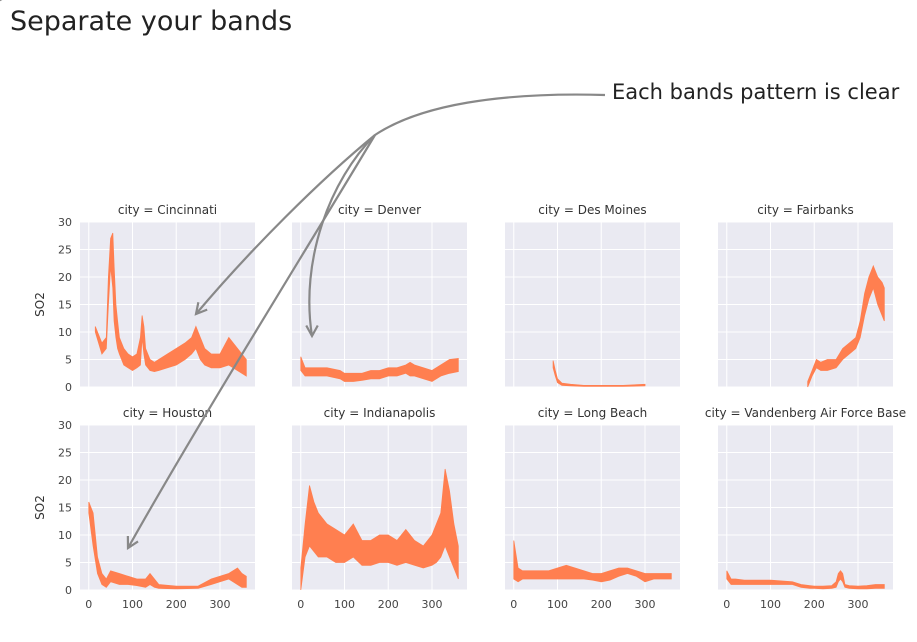  I want to click on facet-panel: city = Denver, so click(379, 295).